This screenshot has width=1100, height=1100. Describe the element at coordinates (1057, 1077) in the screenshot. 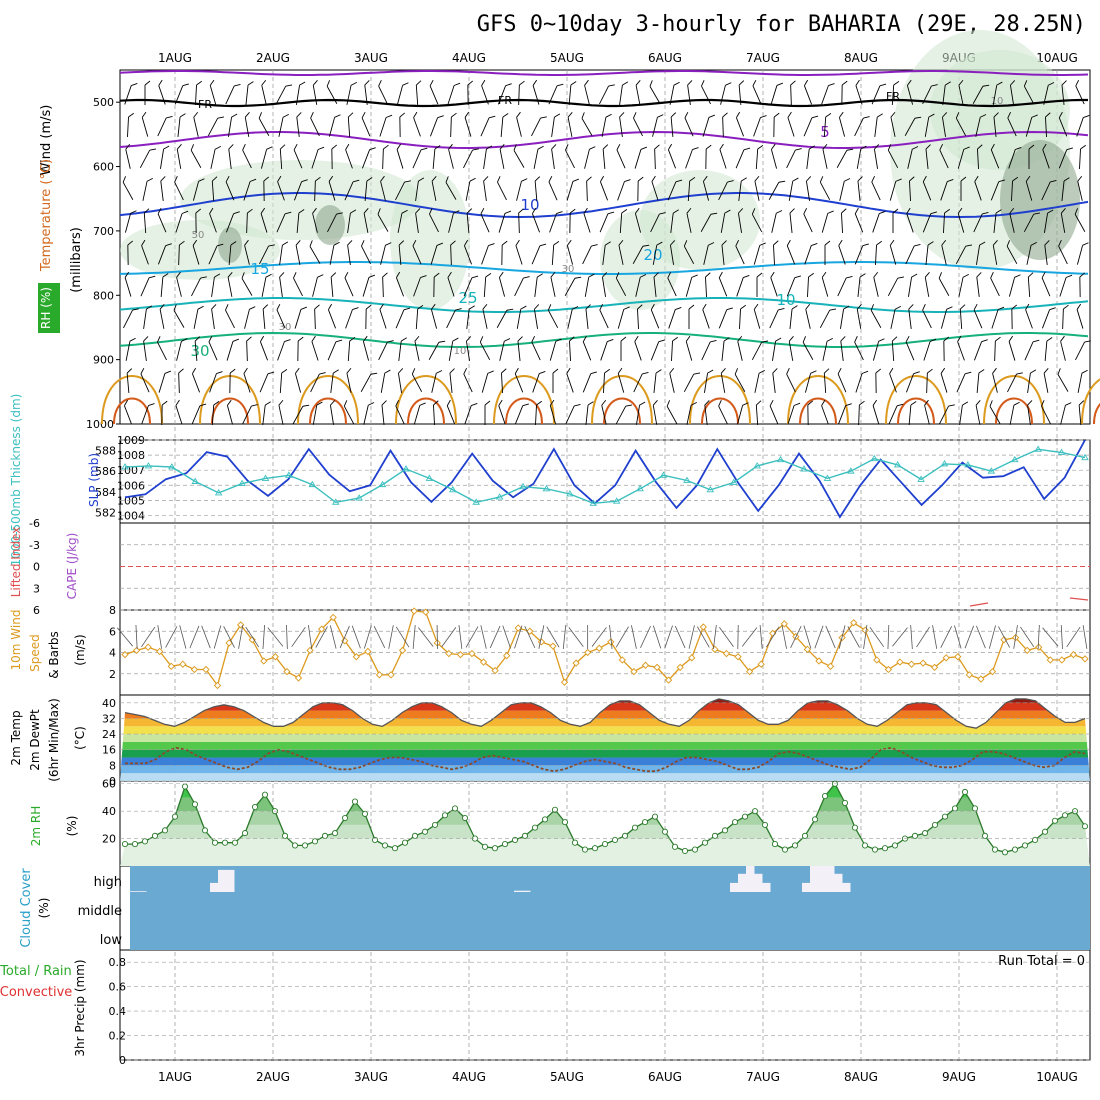

I see `date-label-bottom: 10AUG` at that location.